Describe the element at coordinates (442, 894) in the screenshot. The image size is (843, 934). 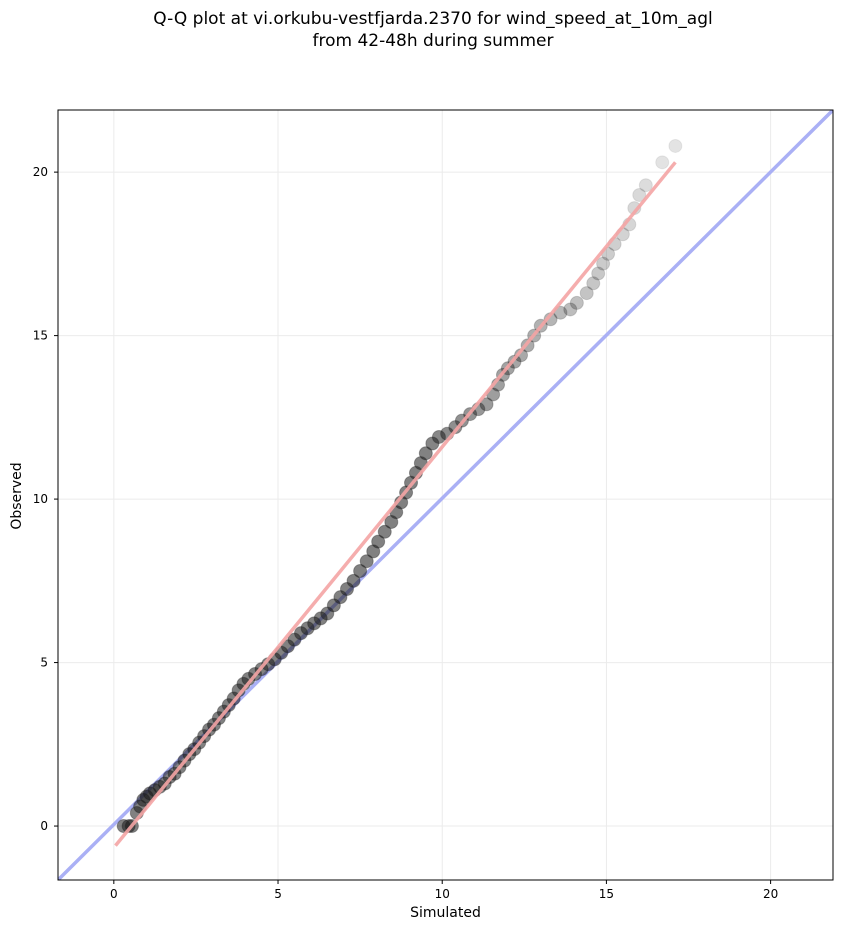
I see `x-tick-label: 10` at that location.